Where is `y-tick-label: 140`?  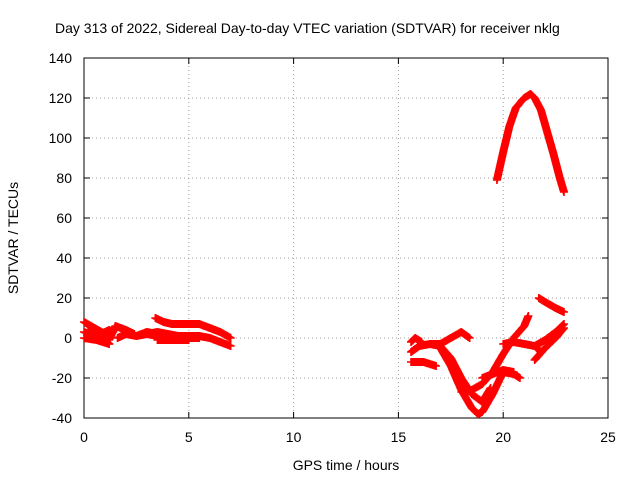
y-tick-label: 140 is located at coordinates (61, 58).